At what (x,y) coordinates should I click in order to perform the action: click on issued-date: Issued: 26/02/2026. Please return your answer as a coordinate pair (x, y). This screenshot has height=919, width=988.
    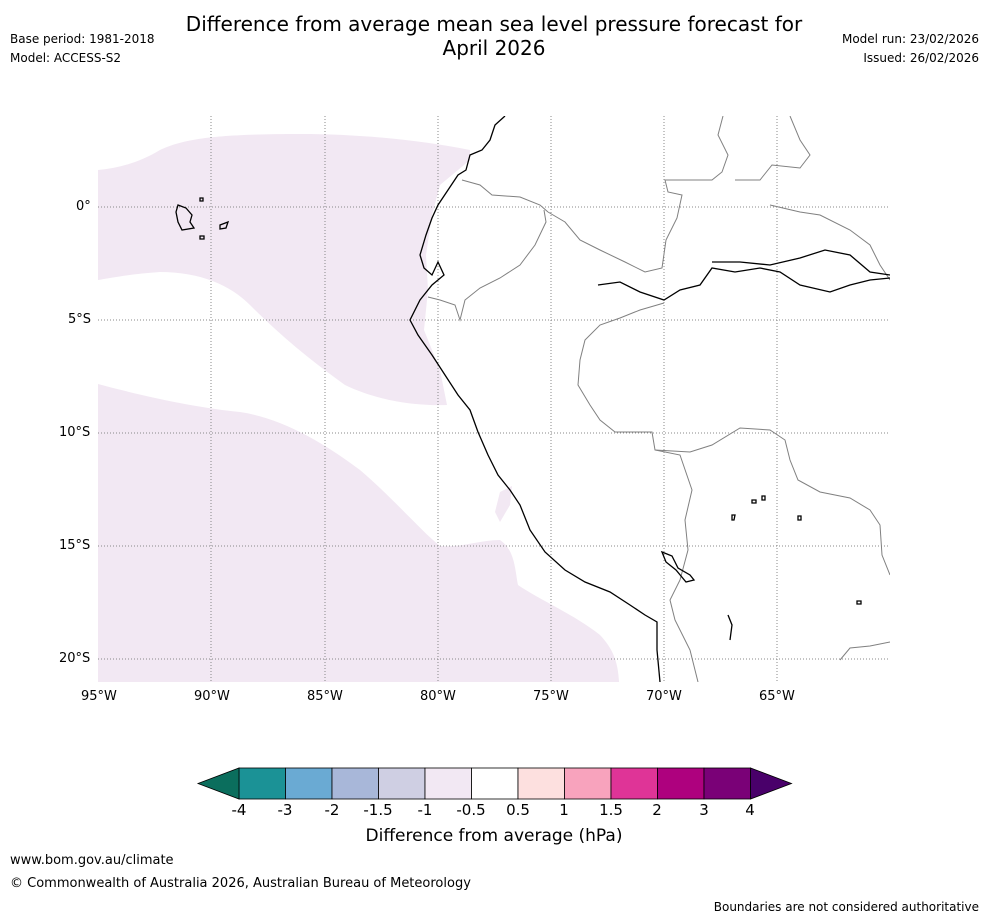
    Looking at the image, I should click on (921, 58).